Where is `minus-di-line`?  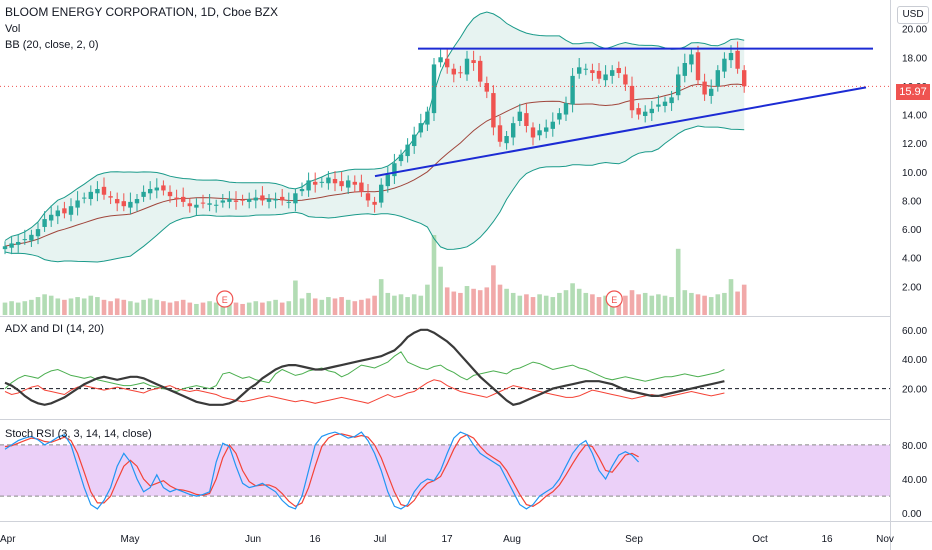 minus-di-line is located at coordinates (364, 391).